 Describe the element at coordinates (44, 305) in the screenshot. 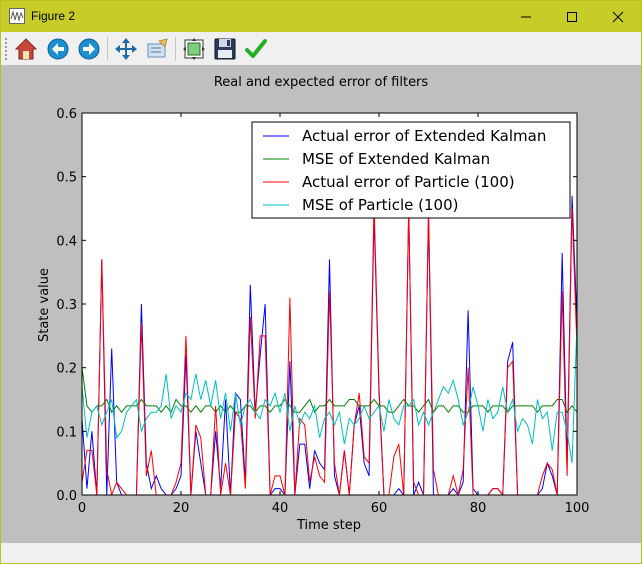

I see `y-axis-label: State value` at that location.